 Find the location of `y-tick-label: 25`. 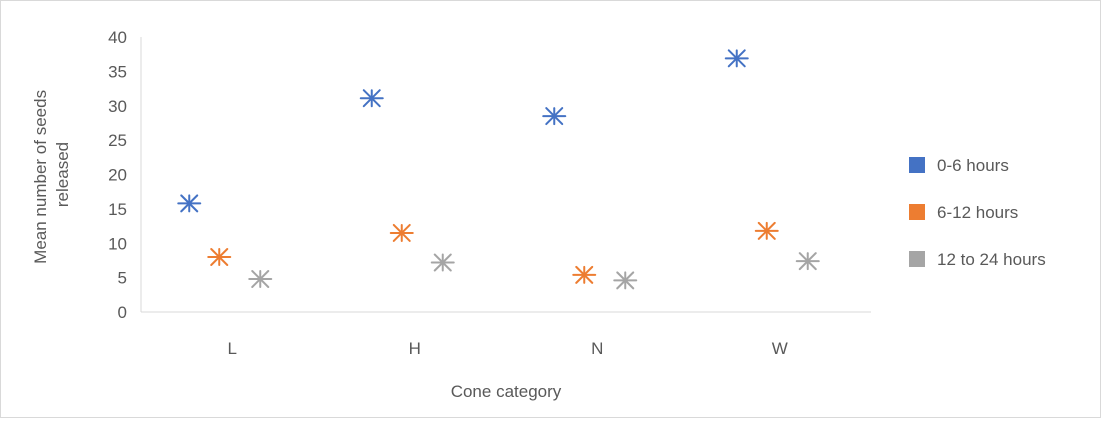

y-tick-label: 25 is located at coordinates (117, 140).